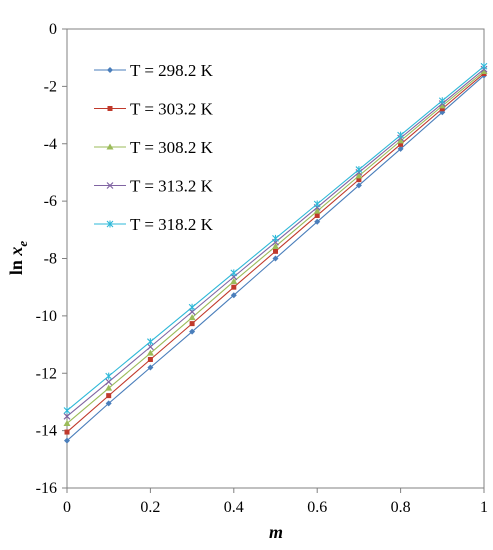  What do you see at coordinates (50, 201) in the screenshot?
I see `y-tick-label: -6` at bounding box center [50, 201].